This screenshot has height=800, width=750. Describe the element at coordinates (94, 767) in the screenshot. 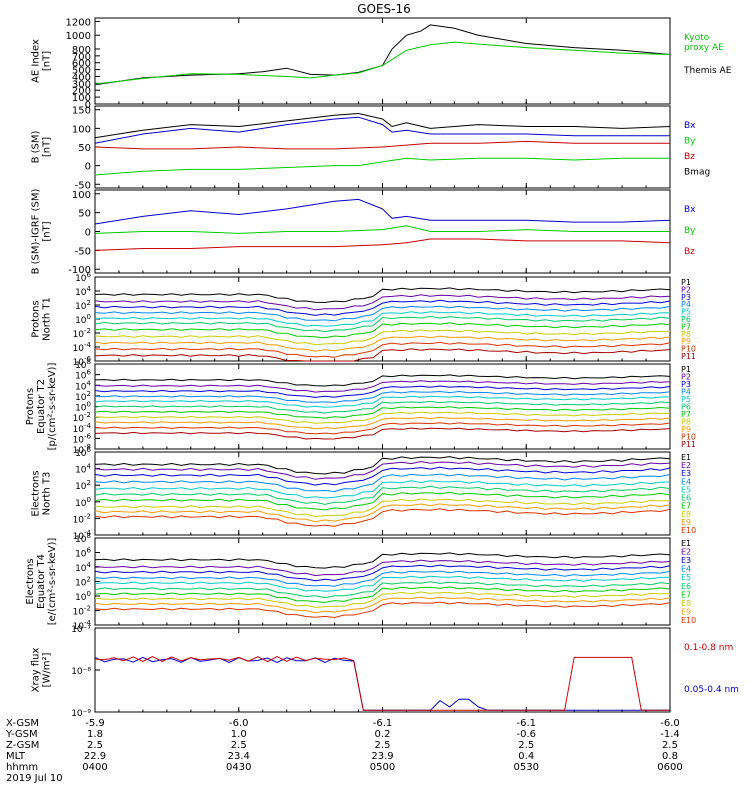

I see `ephemeris-value: 0400` at that location.